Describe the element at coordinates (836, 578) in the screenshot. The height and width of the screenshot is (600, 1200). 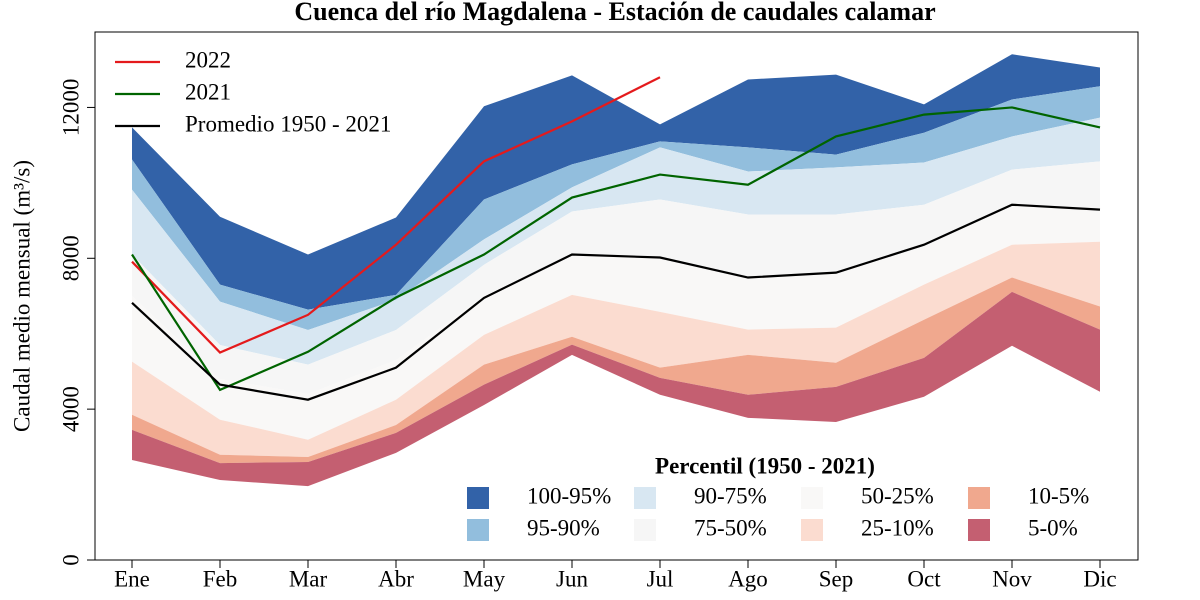
I see `x-tick-label: Sep` at that location.